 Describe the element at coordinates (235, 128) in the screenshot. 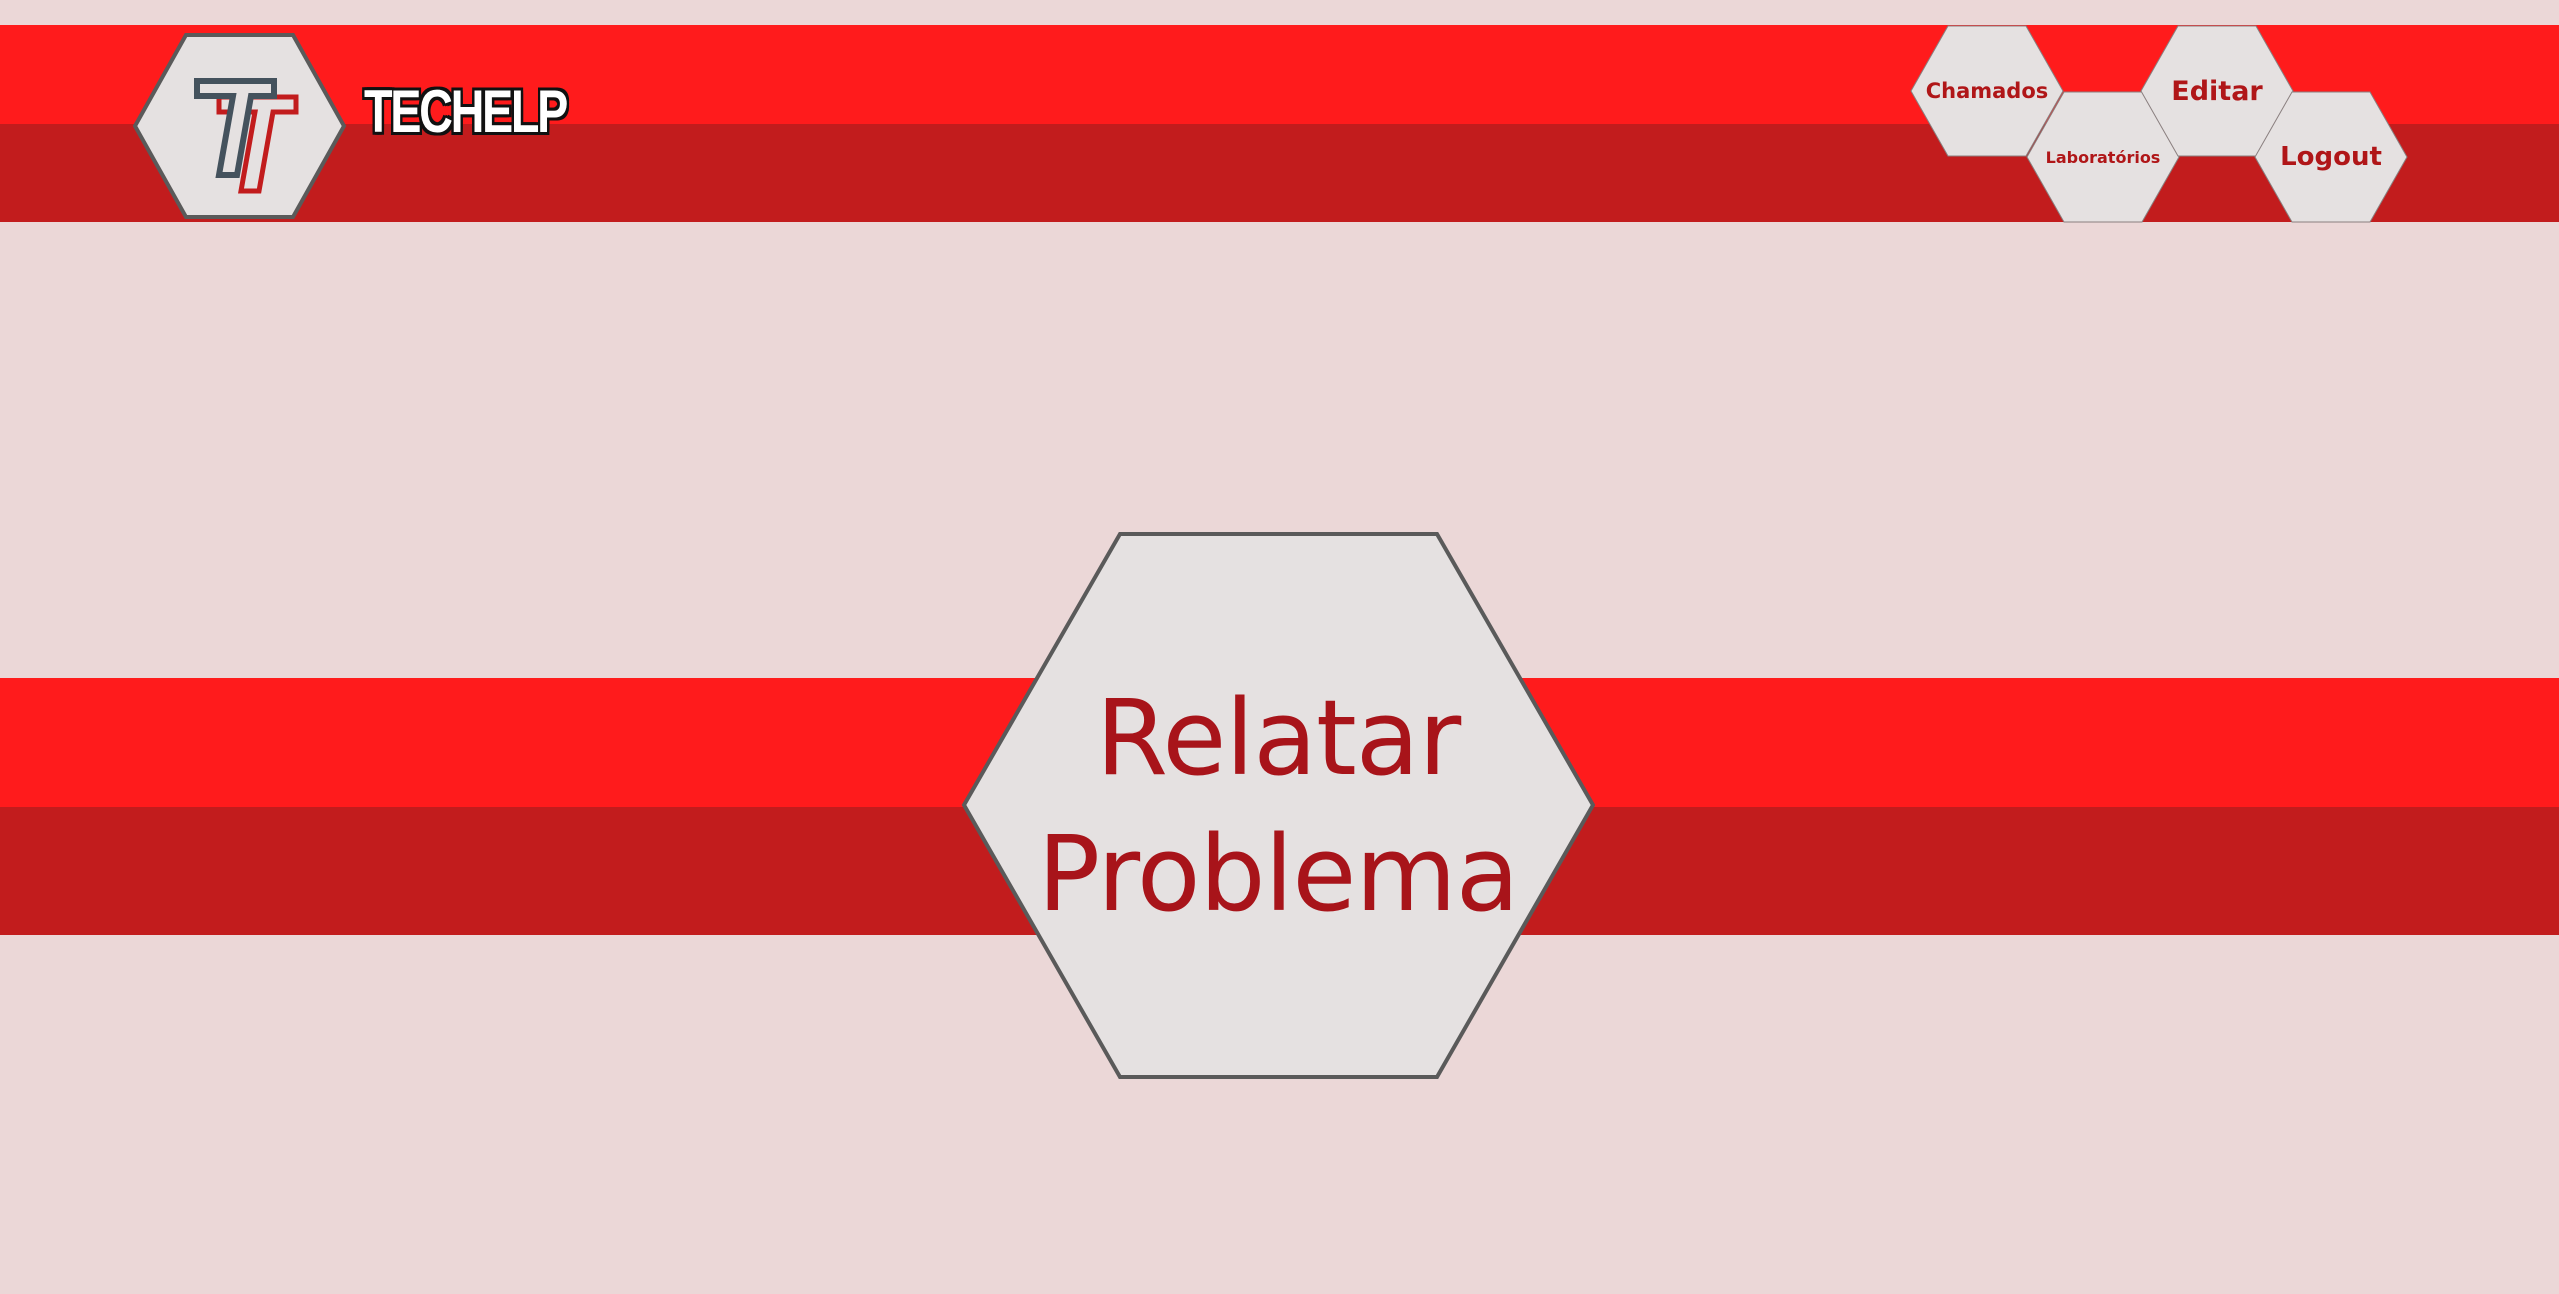

I see `logo-t-icon` at that location.